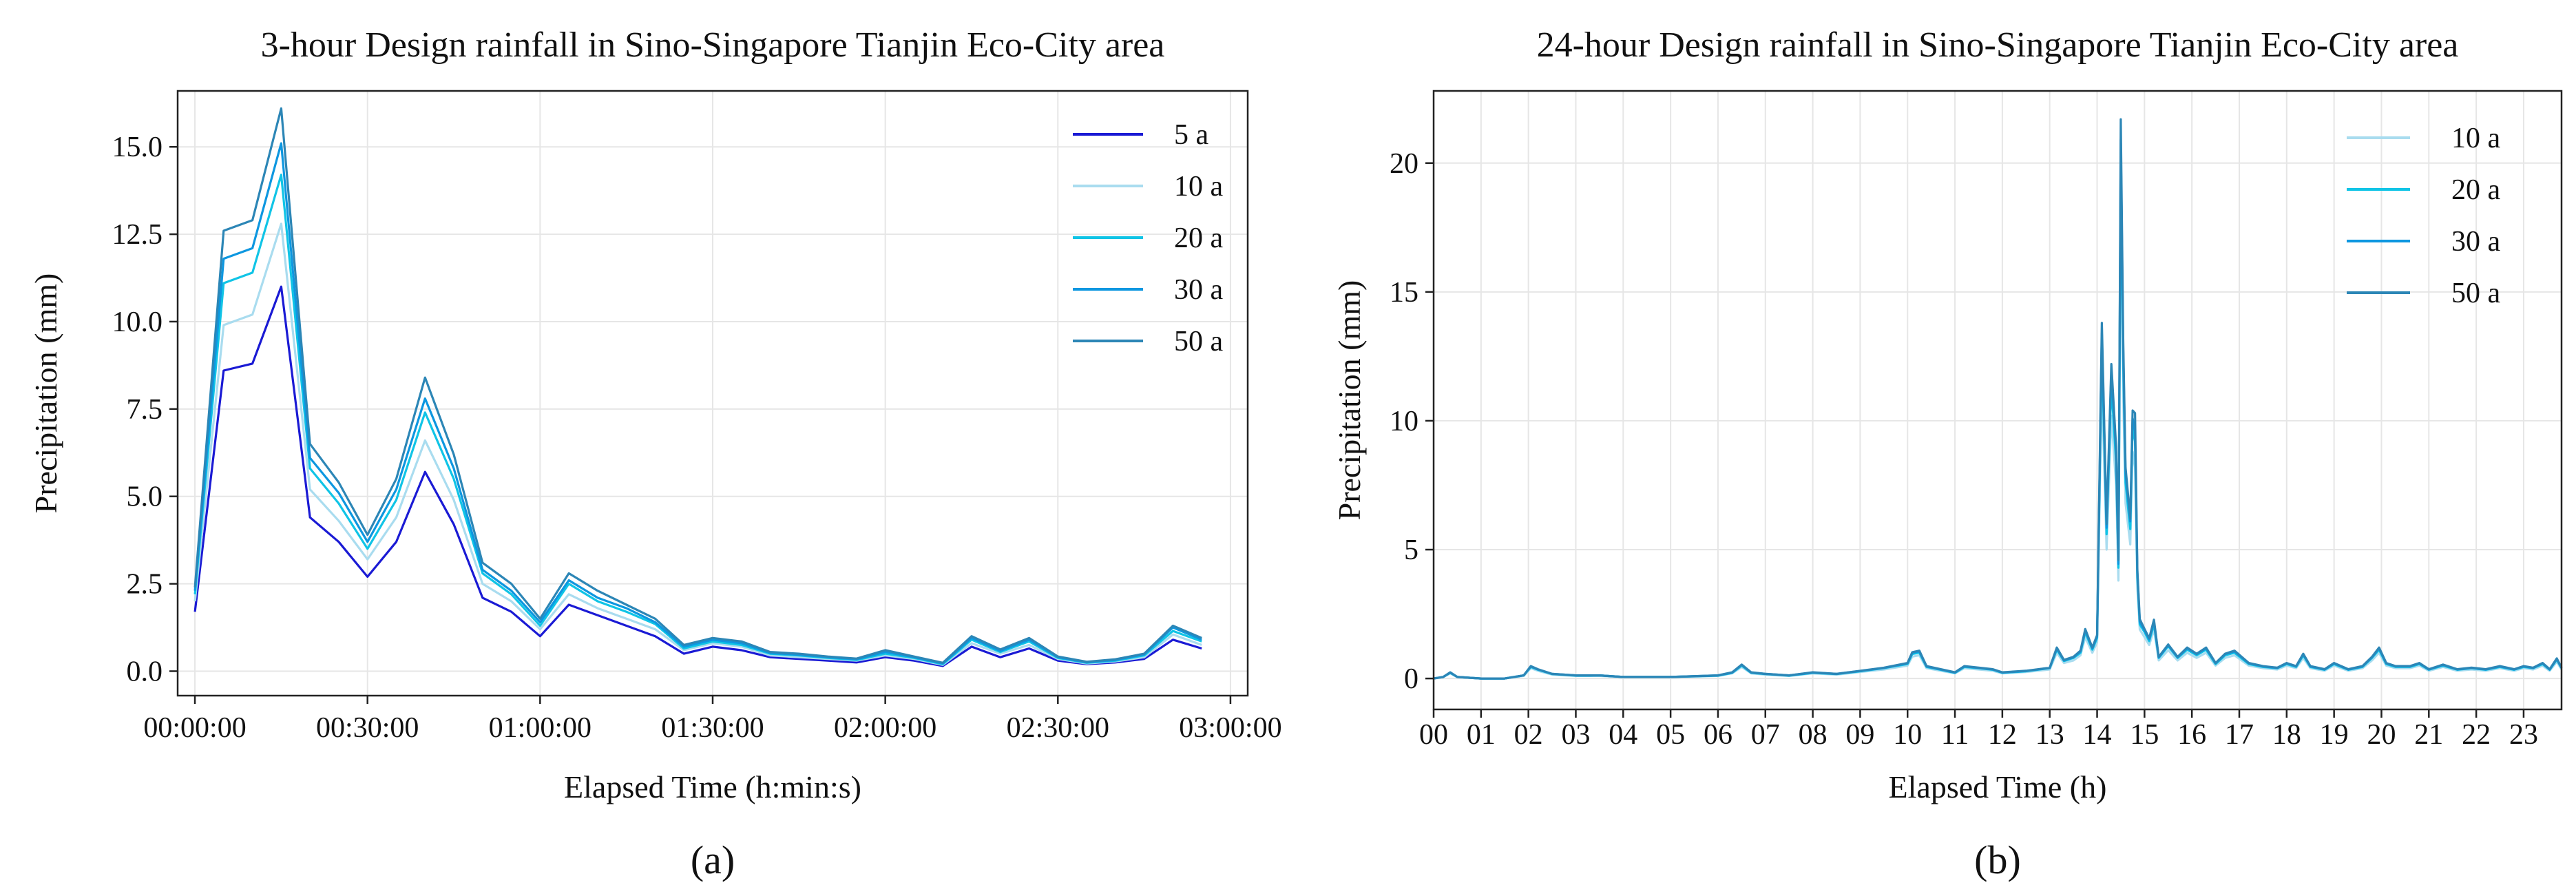  Describe the element at coordinates (1404, 164) in the screenshot. I see `y-tick-label: 20` at that location.